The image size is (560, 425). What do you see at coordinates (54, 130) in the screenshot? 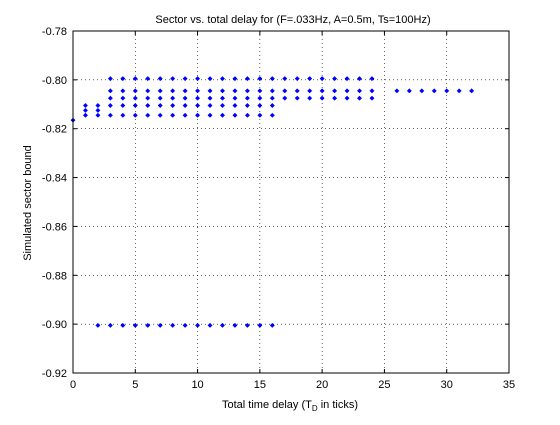
I see `y-tick-label: -0.82` at bounding box center [54, 130].